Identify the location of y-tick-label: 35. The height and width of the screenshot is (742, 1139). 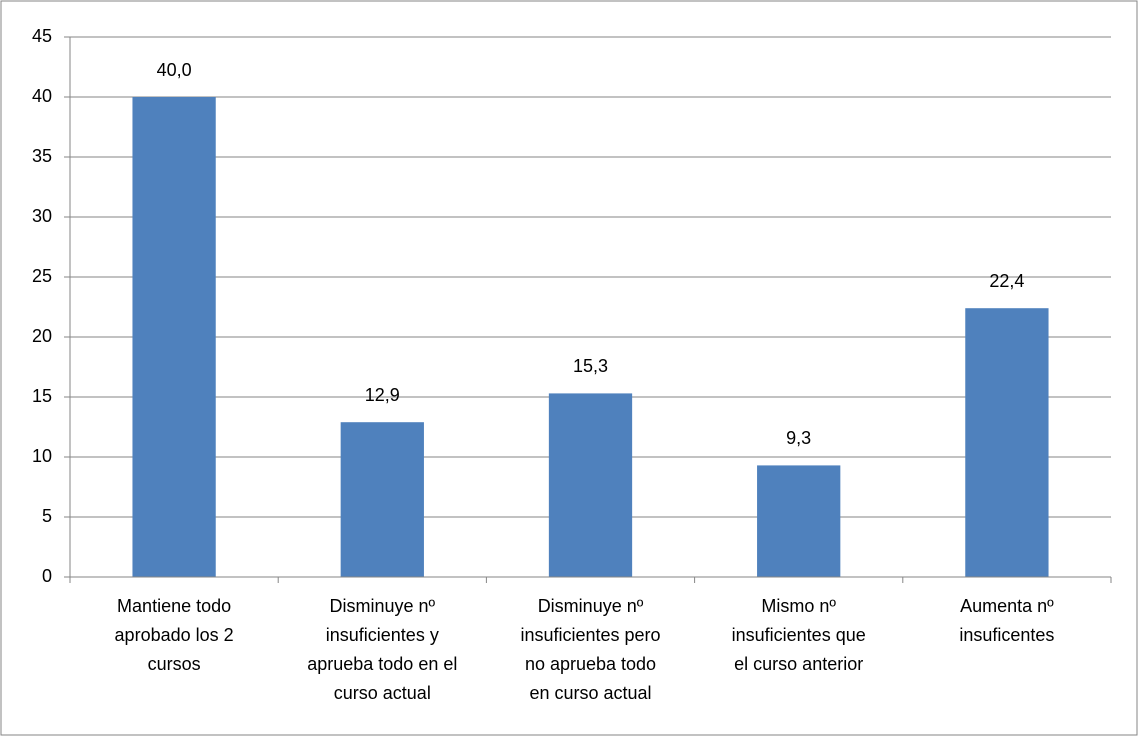
(42, 156).